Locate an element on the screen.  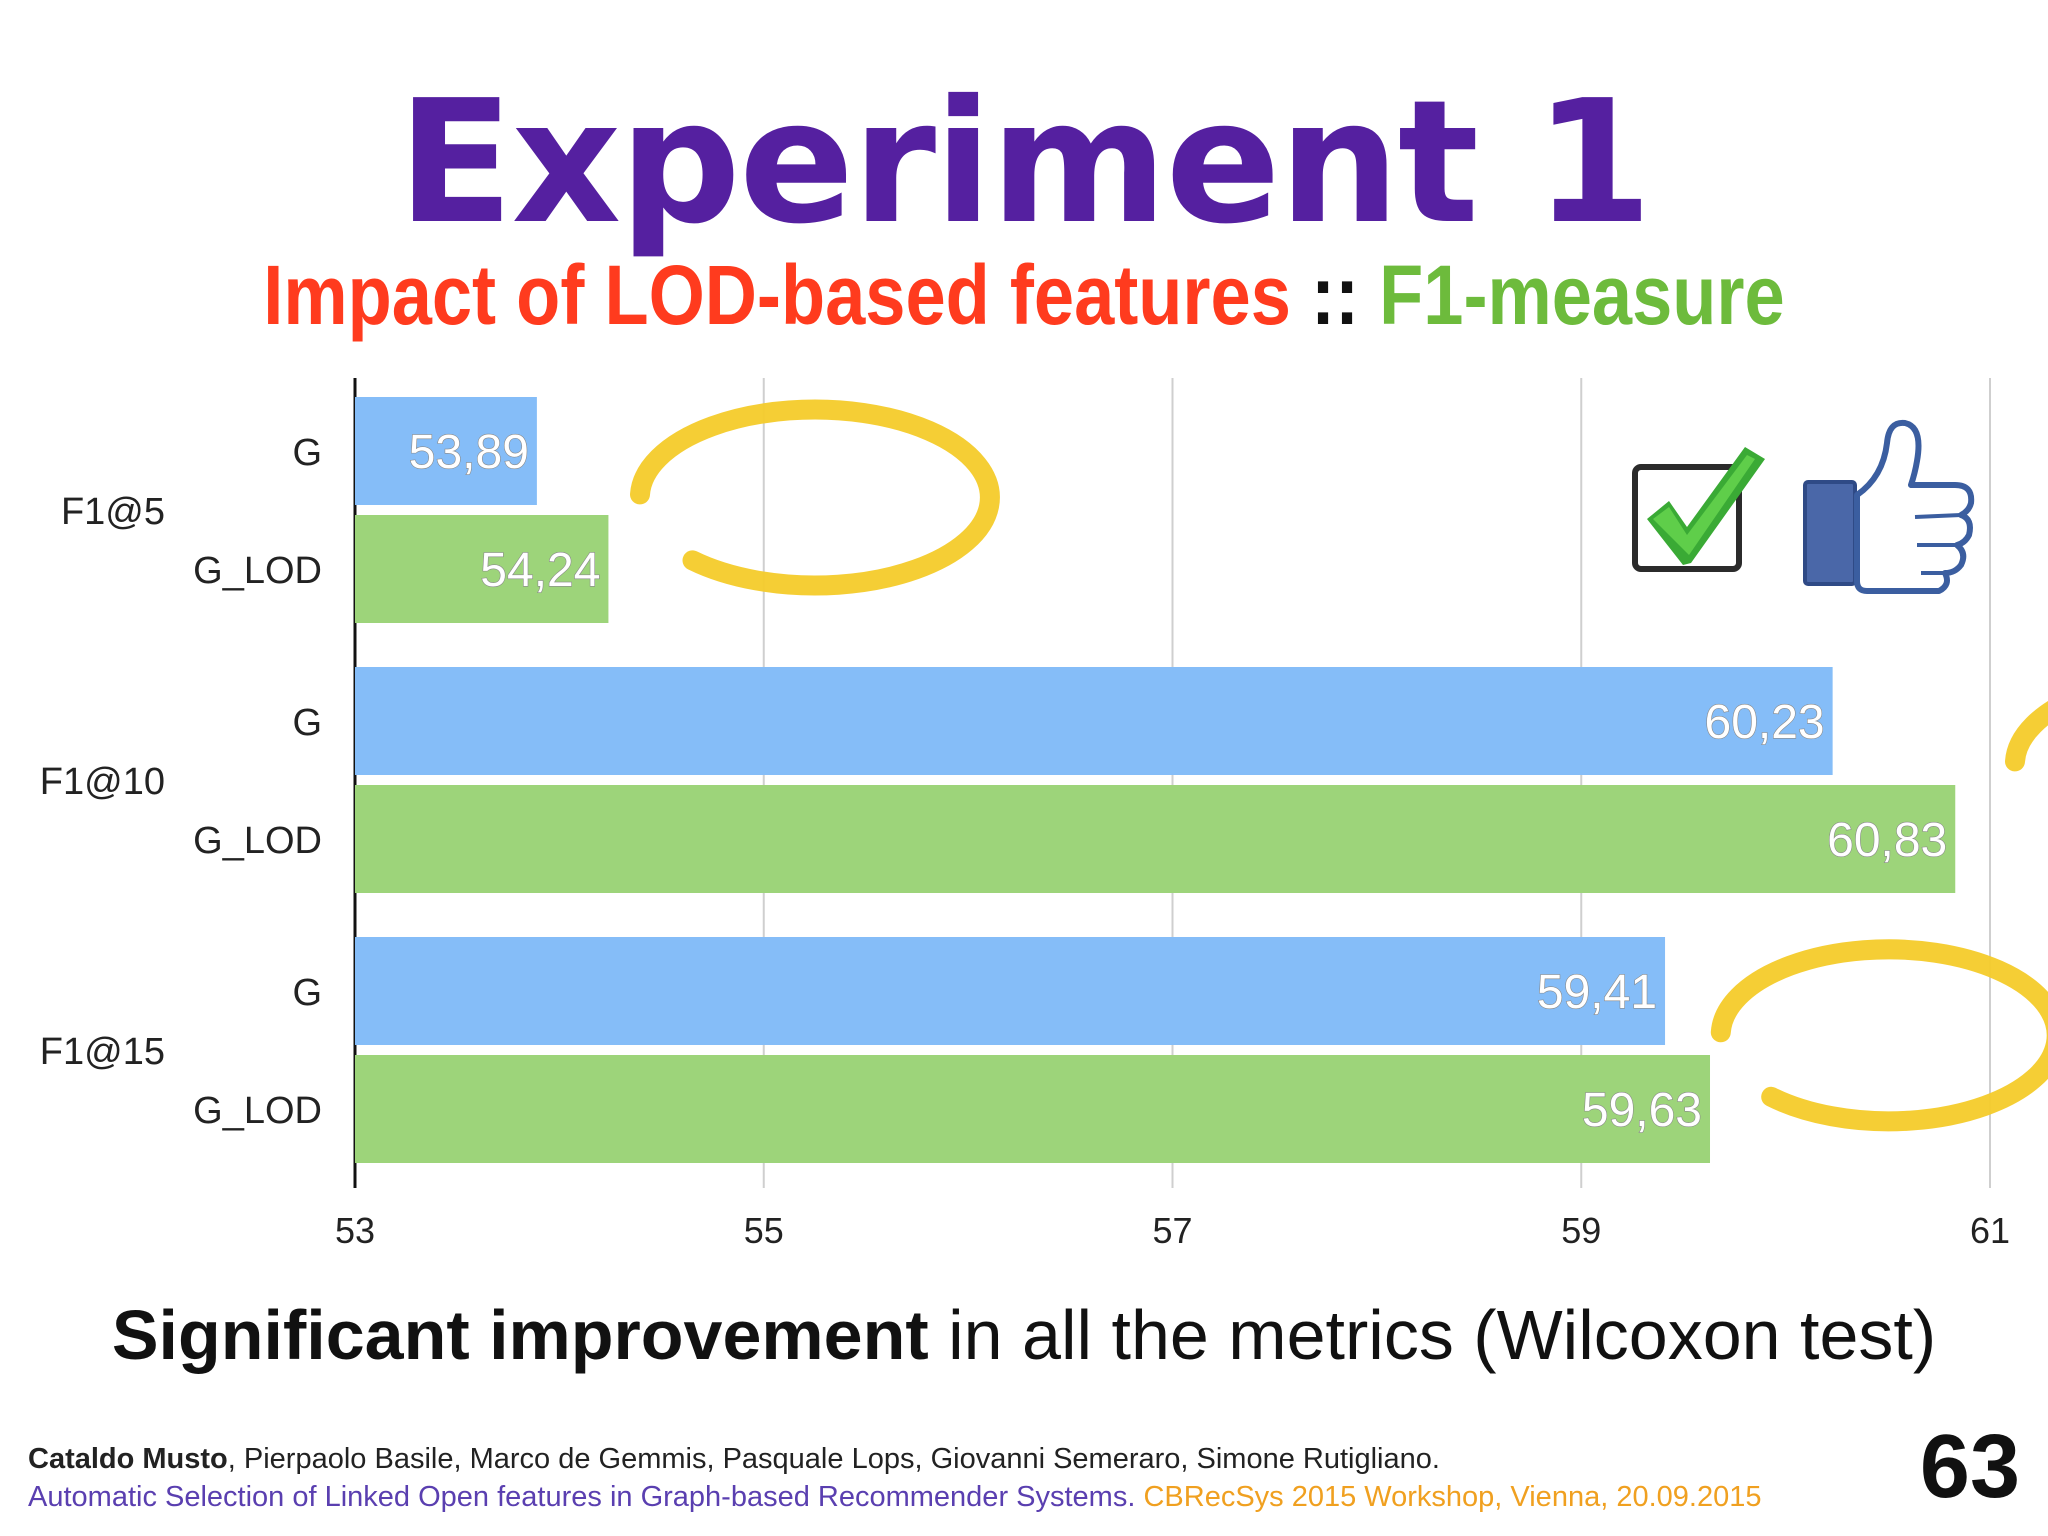
page-number: 63 is located at coordinates (1969, 1467).